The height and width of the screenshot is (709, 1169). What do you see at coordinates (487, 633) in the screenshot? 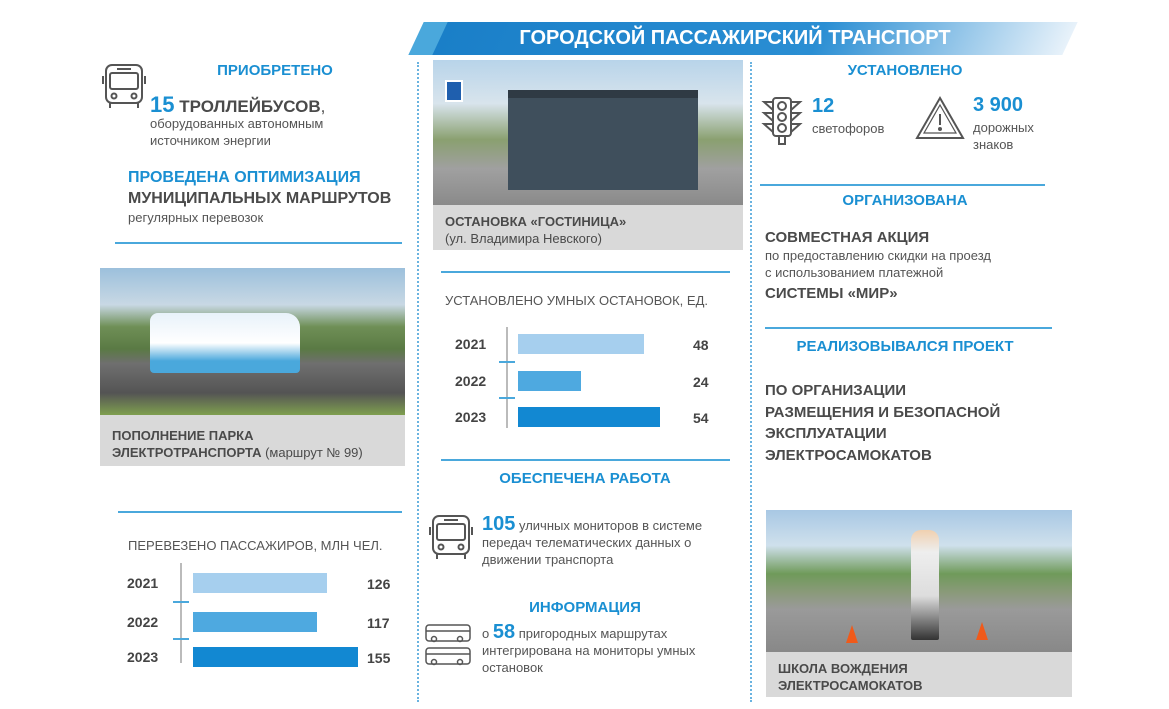
I see `info-prefix: о` at bounding box center [487, 633].